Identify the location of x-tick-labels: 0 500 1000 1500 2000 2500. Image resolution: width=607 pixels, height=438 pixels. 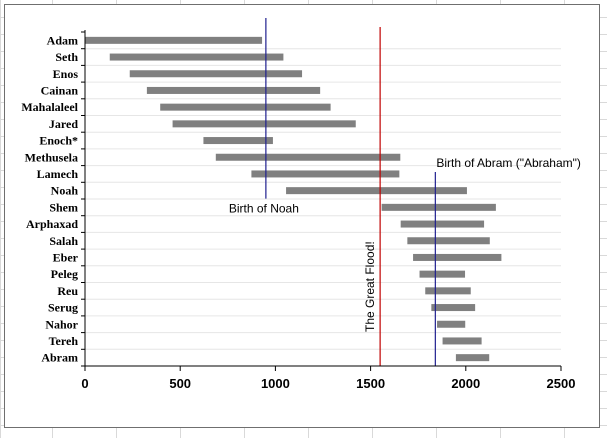
(328, 383).